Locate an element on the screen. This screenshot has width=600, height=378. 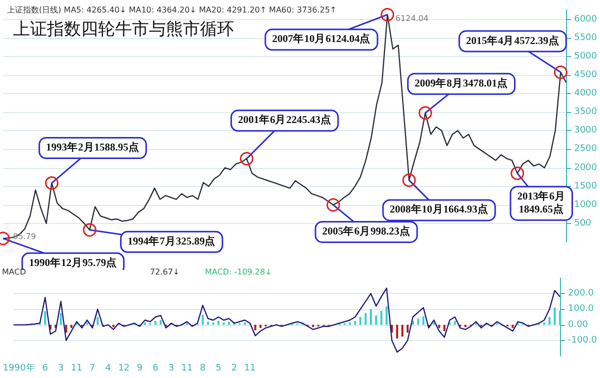
y-tick-label: 4000 is located at coordinates (586, 93).